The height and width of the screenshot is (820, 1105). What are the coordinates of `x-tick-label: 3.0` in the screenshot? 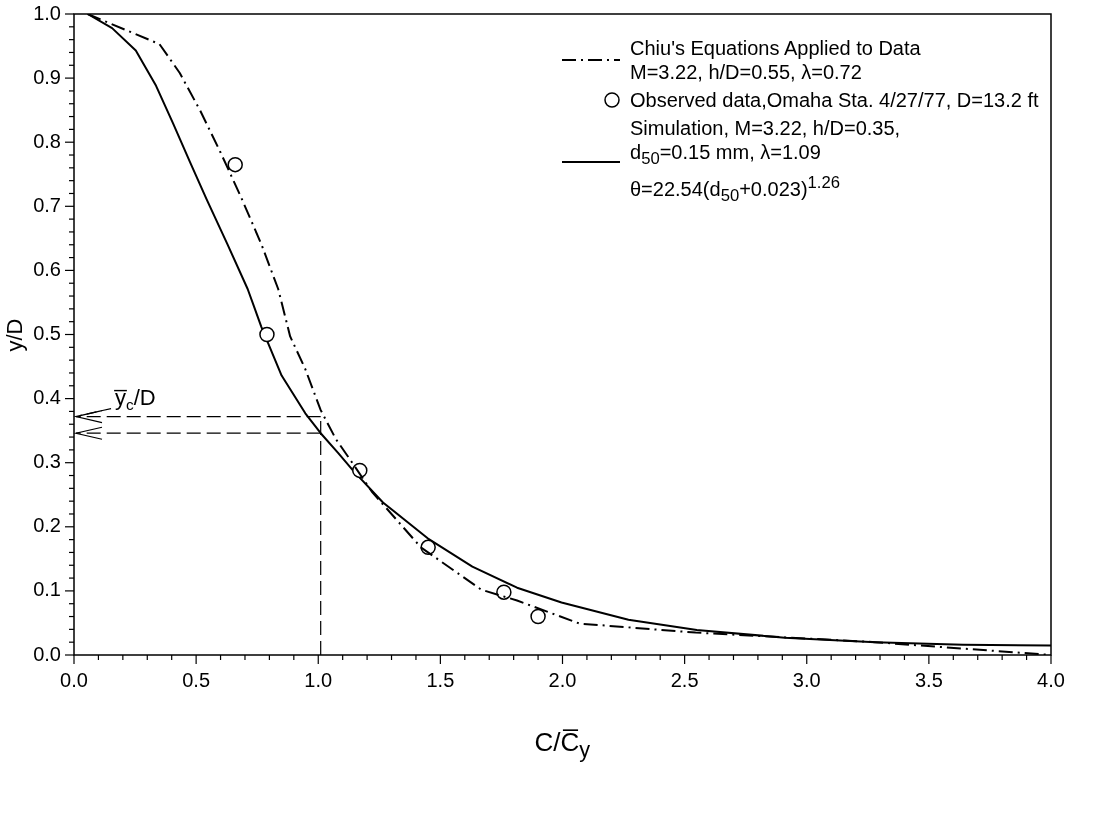 It's located at (806, 679).